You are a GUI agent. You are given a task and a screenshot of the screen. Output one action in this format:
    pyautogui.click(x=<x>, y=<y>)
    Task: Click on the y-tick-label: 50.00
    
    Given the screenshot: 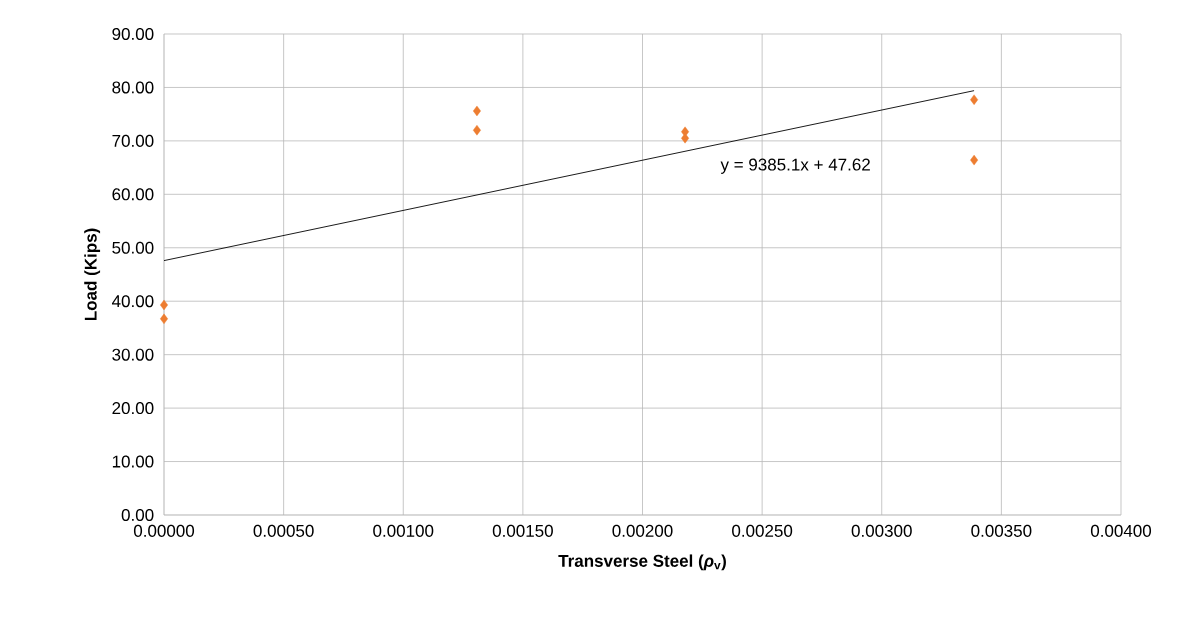 What is the action you would take?
    pyautogui.click(x=133, y=247)
    